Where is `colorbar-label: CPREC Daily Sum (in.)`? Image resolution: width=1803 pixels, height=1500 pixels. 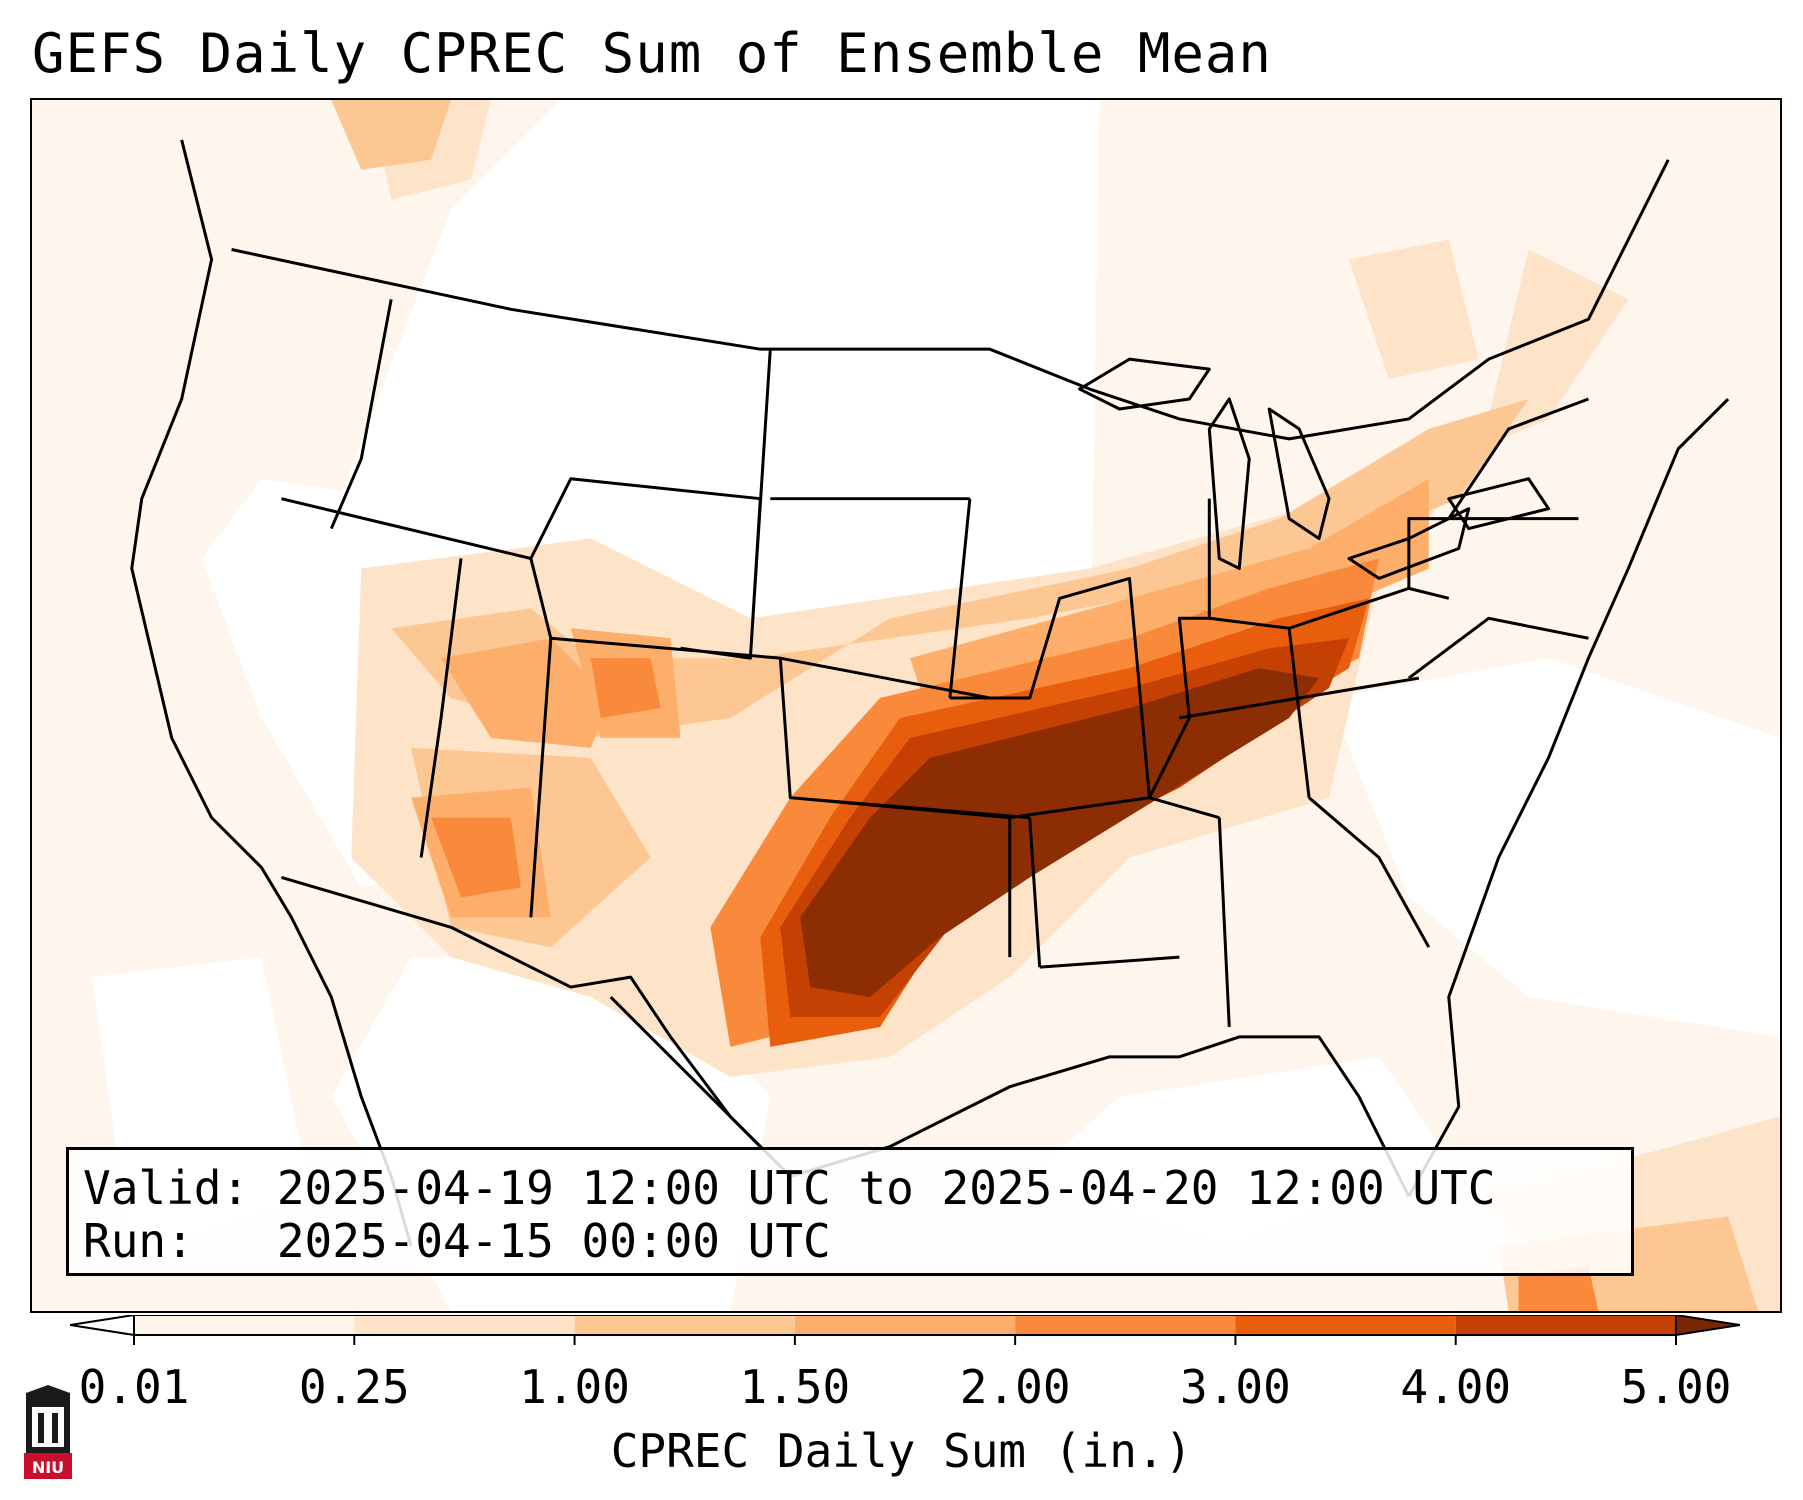 colorbar-label: CPREC Daily Sum (in.) is located at coordinates (901, 1451).